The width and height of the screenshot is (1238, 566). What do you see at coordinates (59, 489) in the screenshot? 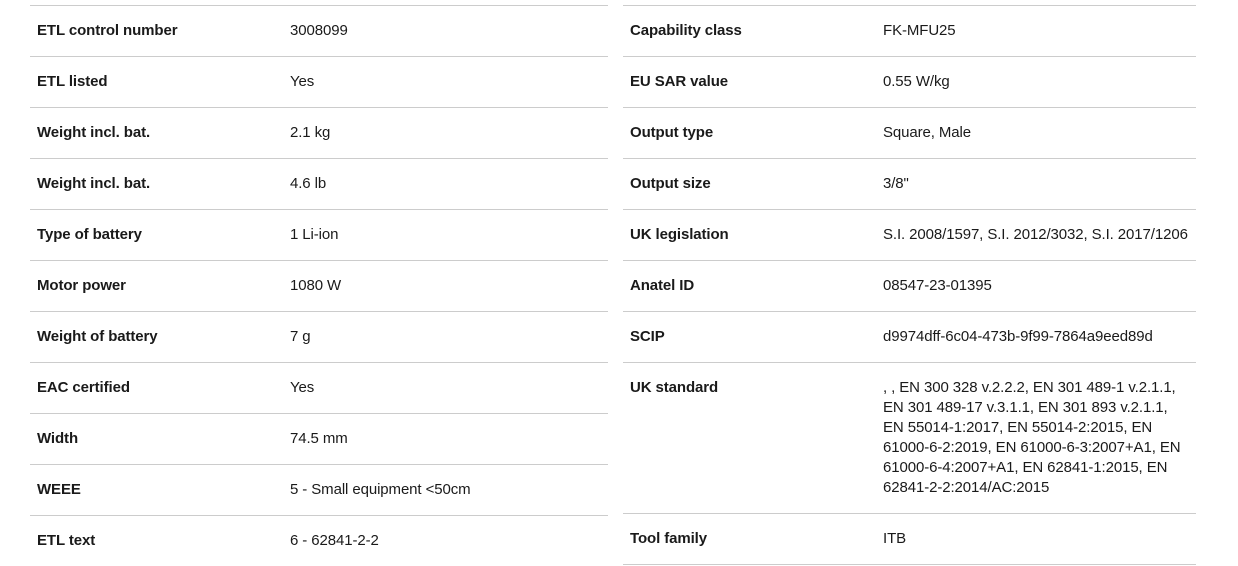
I see `spec-label: WEEE` at bounding box center [59, 489].